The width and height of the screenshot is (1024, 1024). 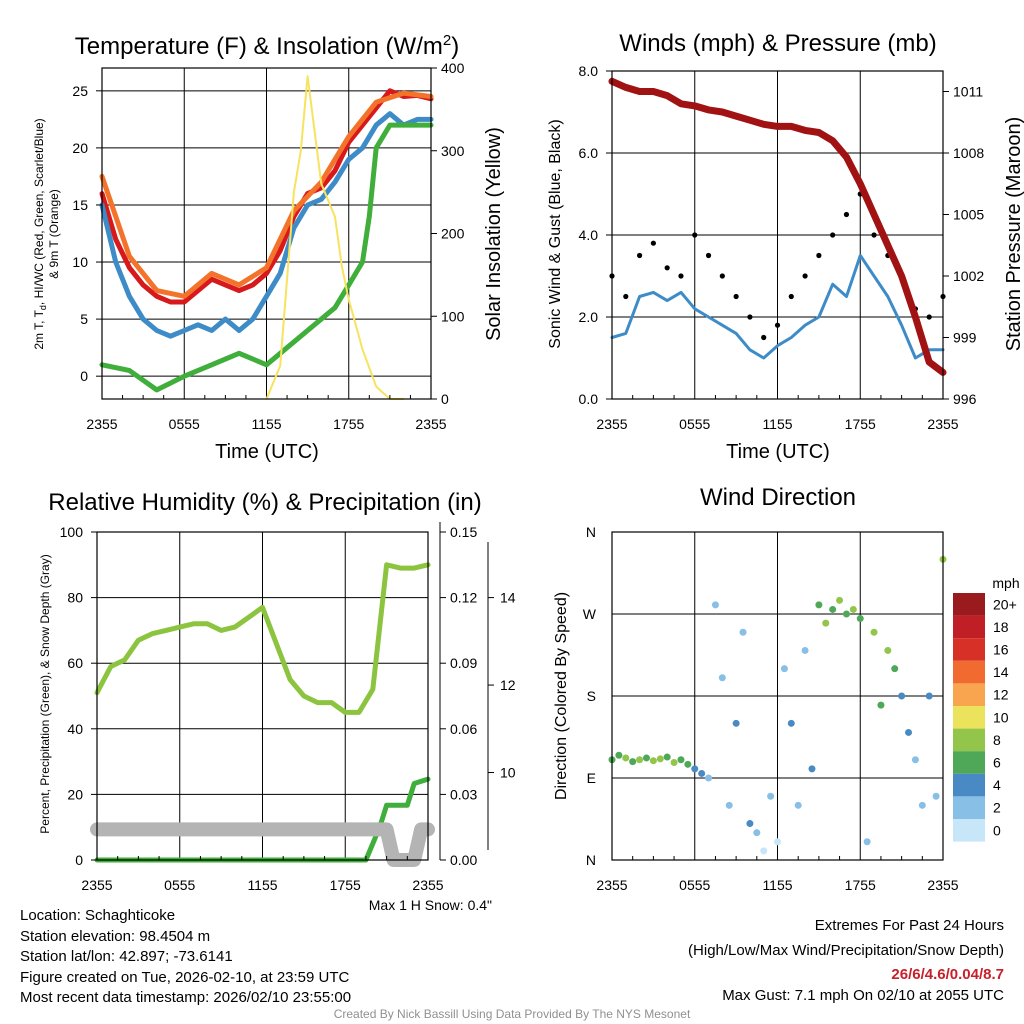 I want to click on y2-tick-label: 0.00, so click(x=463, y=860).